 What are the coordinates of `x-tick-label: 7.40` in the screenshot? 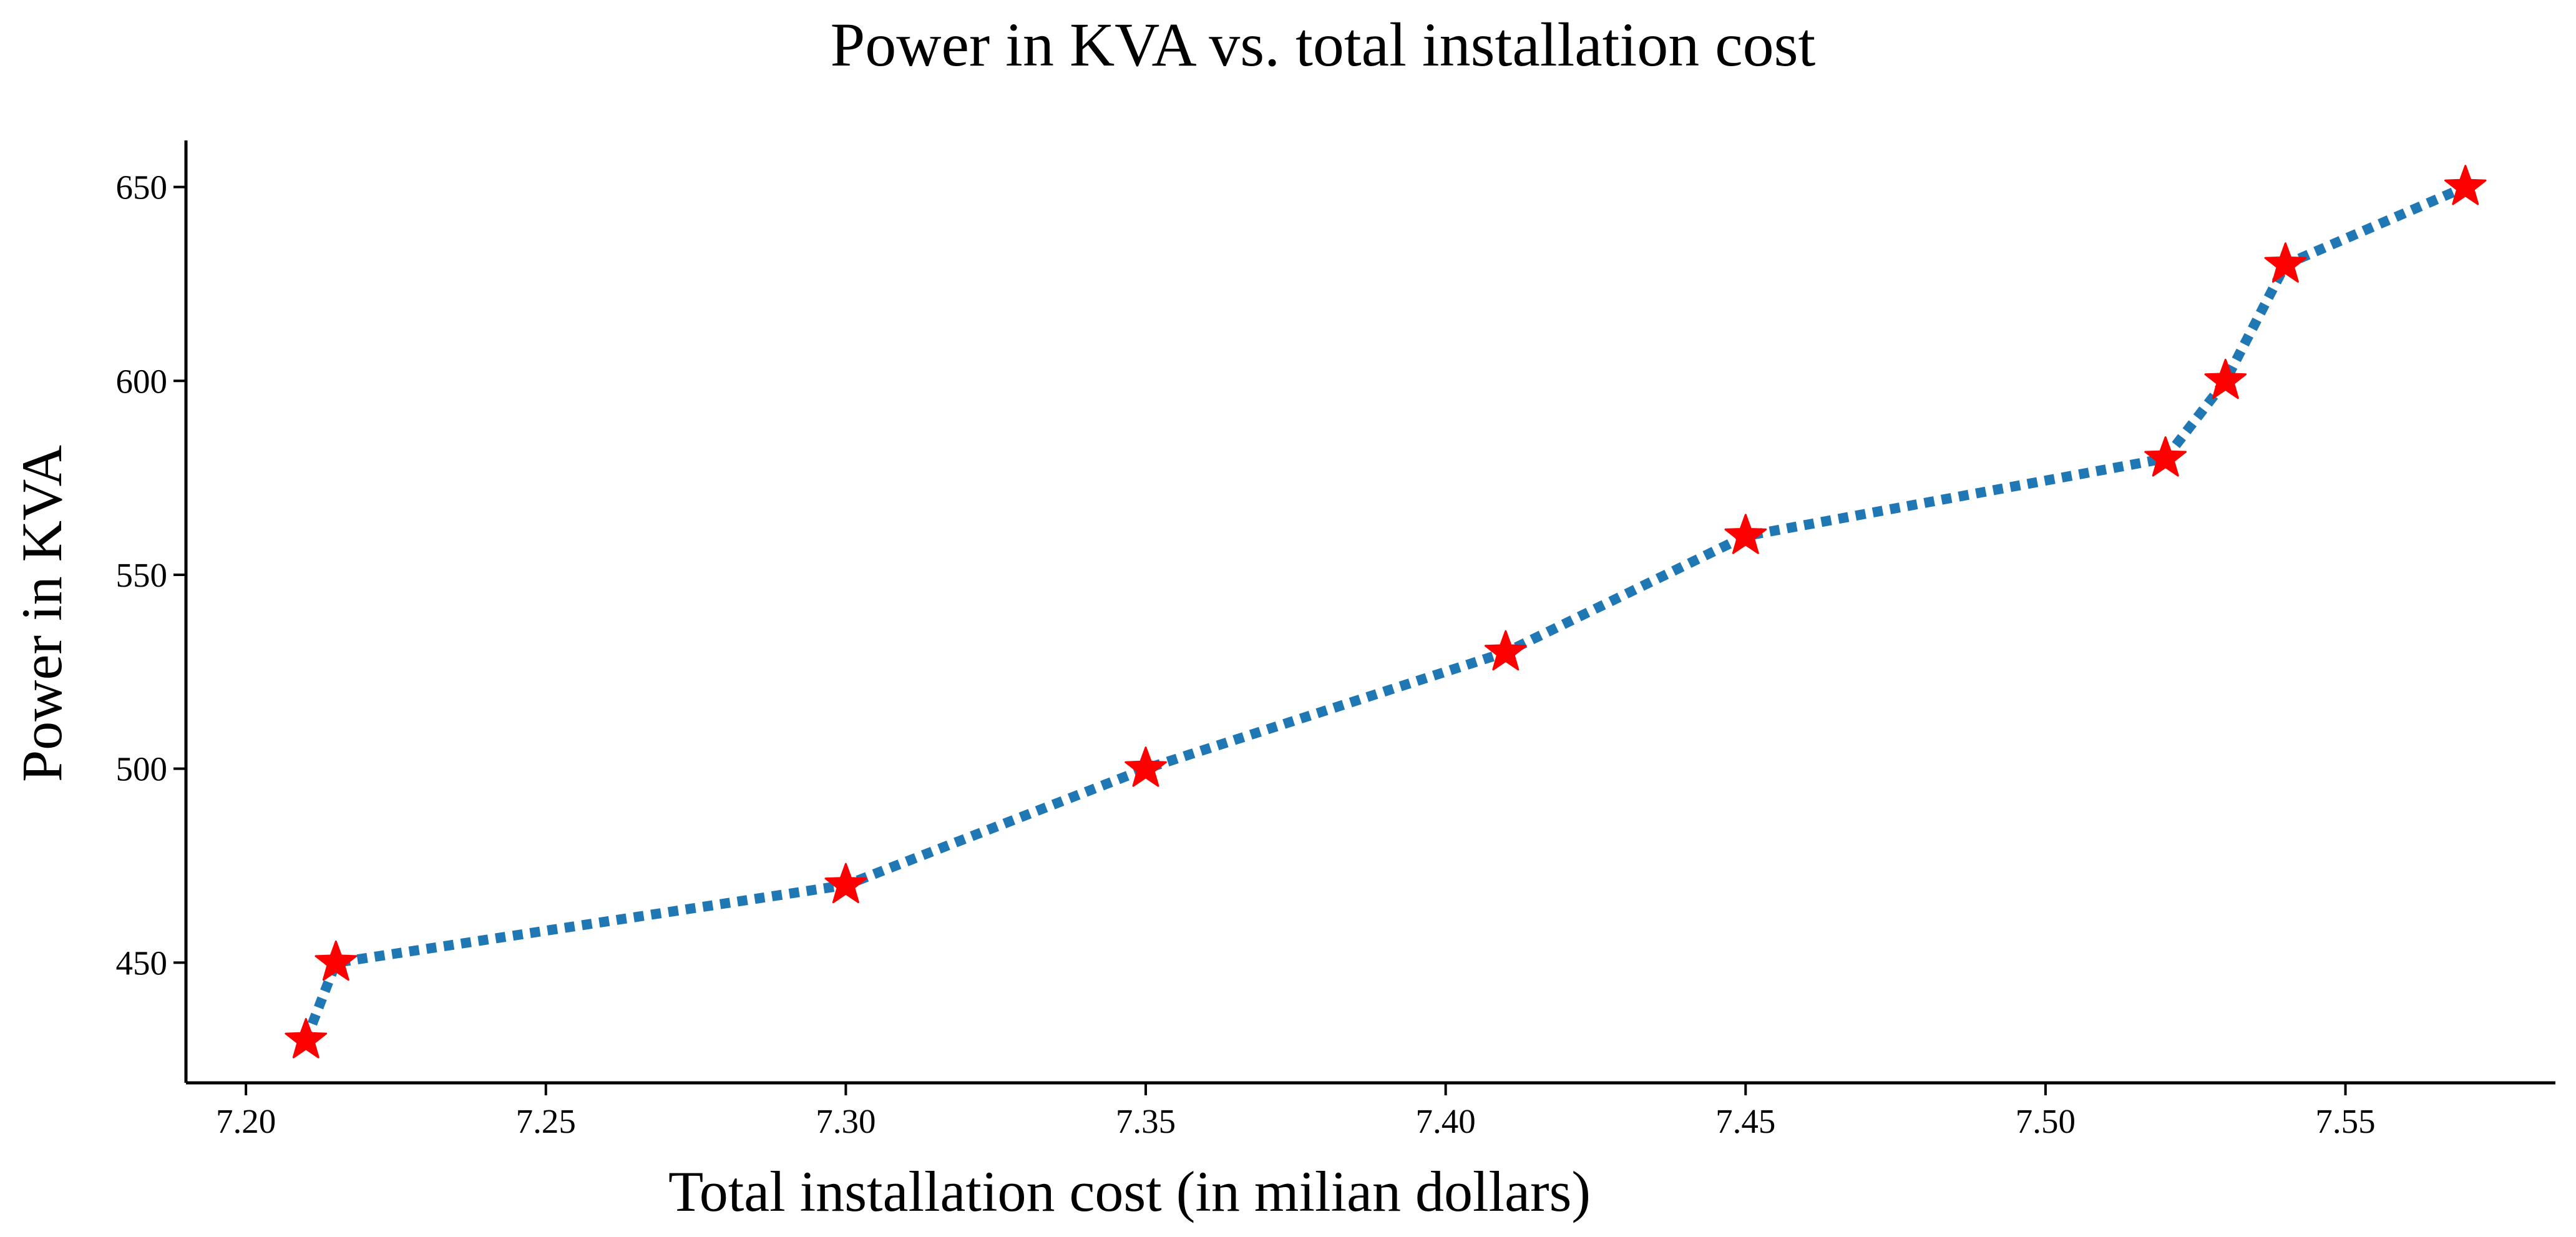 It's located at (1446, 1121).